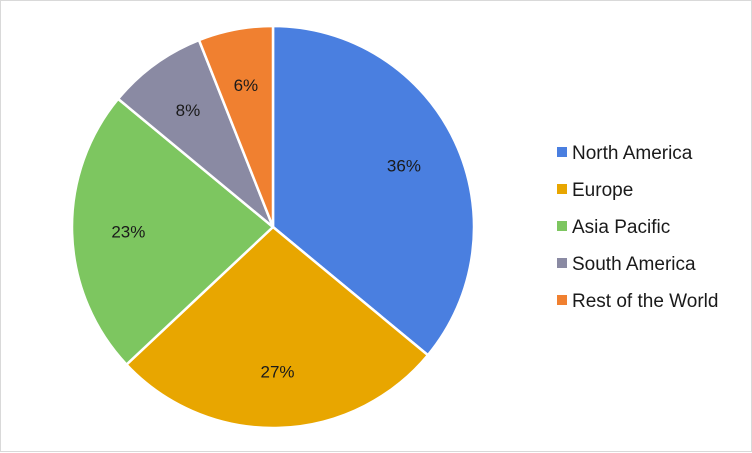 This screenshot has height=453, width=752. What do you see at coordinates (634, 264) in the screenshot?
I see `legend-label-south-america: South America` at bounding box center [634, 264].